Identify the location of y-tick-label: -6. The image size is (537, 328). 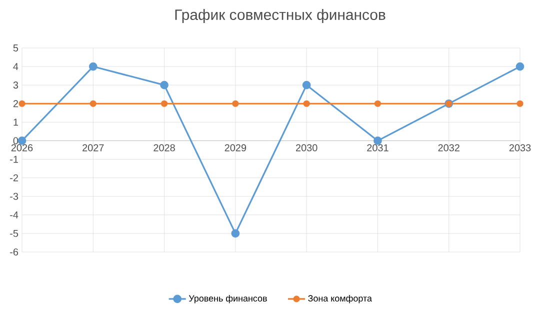
(14, 252).